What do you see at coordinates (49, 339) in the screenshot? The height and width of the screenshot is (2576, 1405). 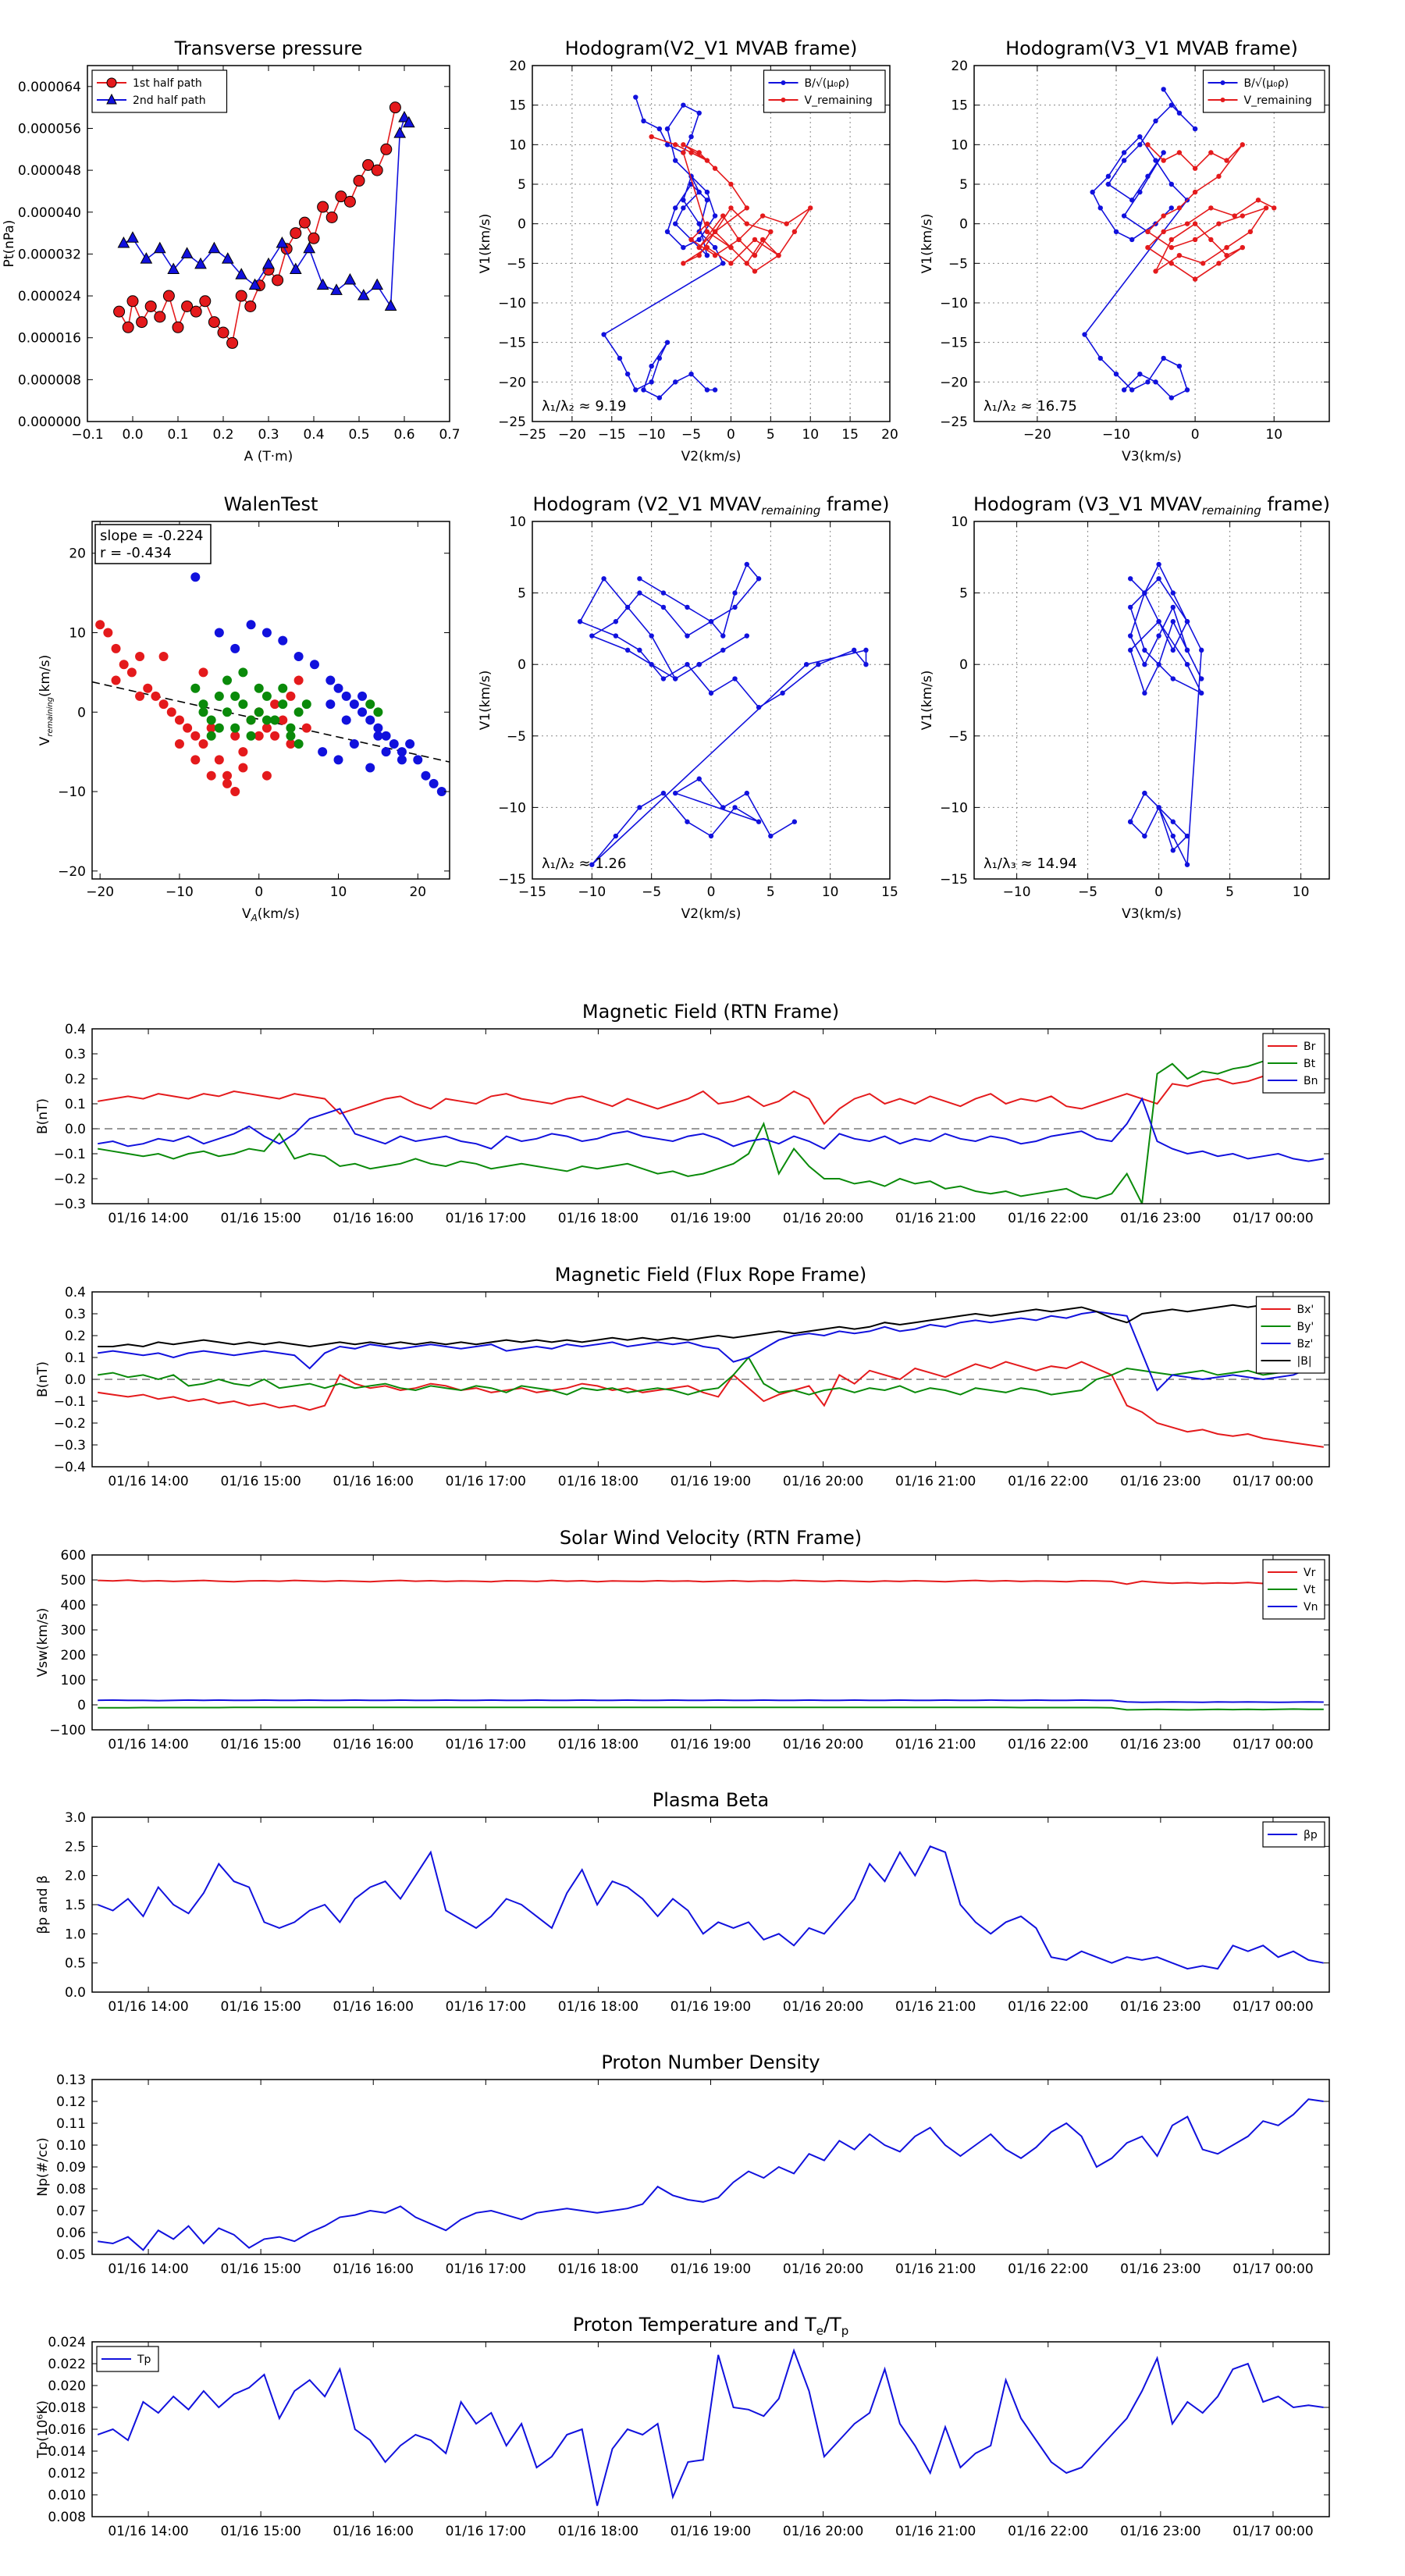 I see `y-tick-label: 0.000016` at bounding box center [49, 339].